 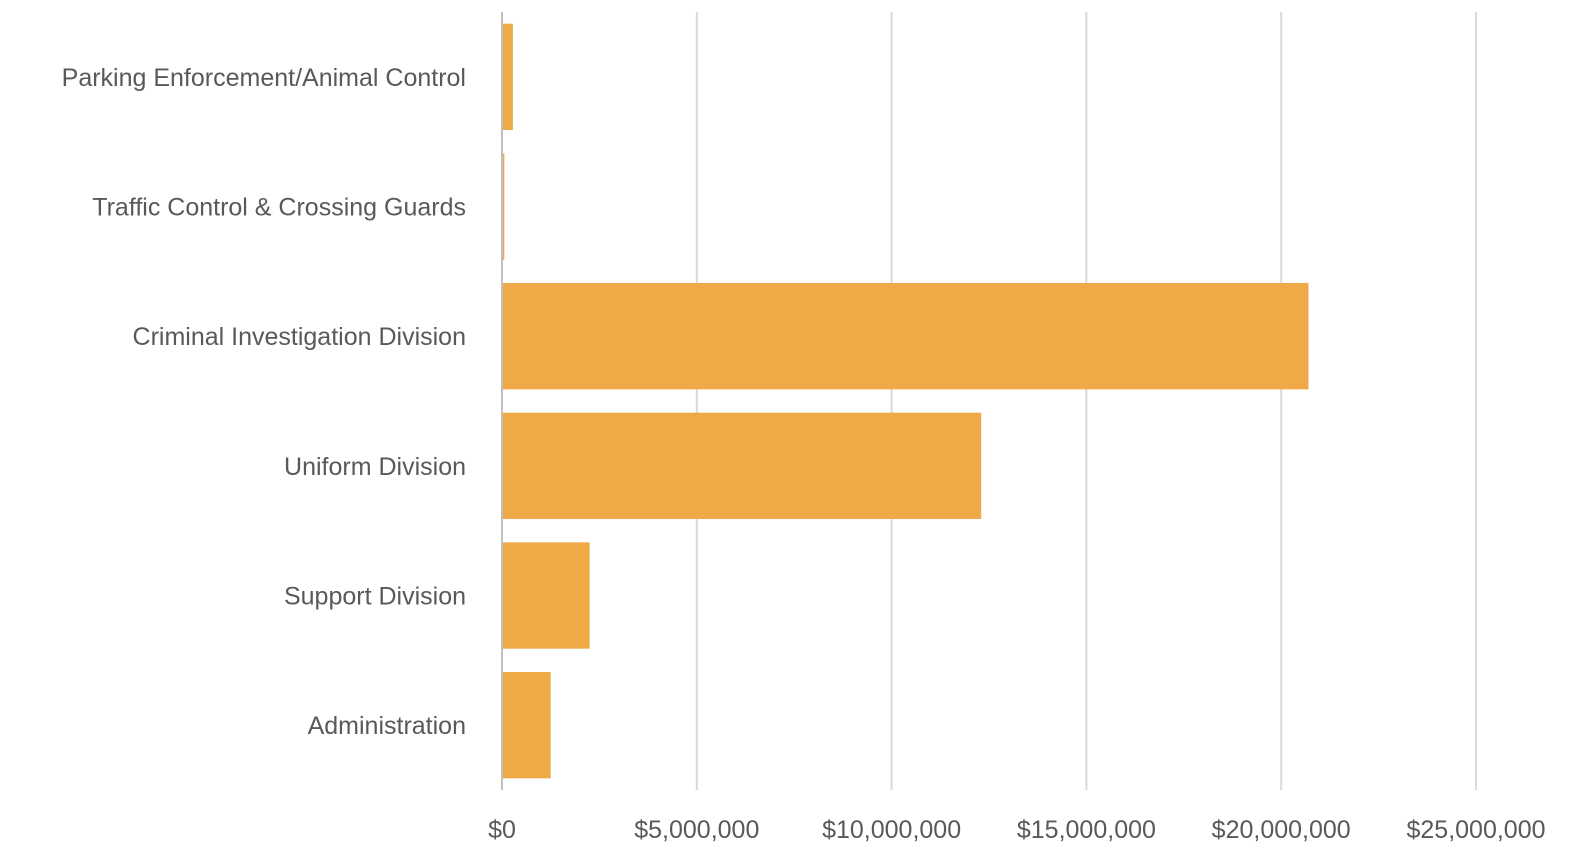 What do you see at coordinates (1086, 830) in the screenshot?
I see `x-tick-label-3: $15,000,000` at bounding box center [1086, 830].